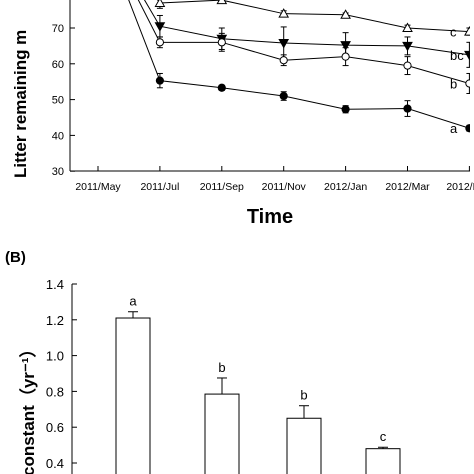  I want to click on panel-a-x-tick-label: 2011/Nov, so click(284, 187).